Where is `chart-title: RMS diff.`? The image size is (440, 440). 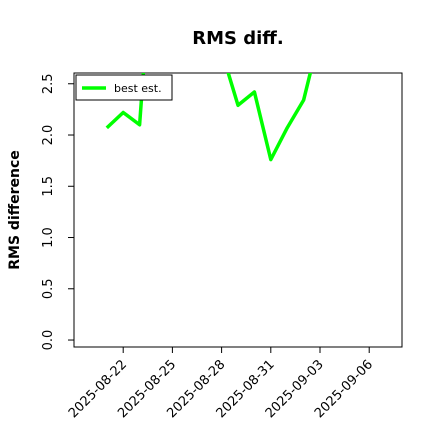 chart-title: RMS diff. is located at coordinates (237, 38).